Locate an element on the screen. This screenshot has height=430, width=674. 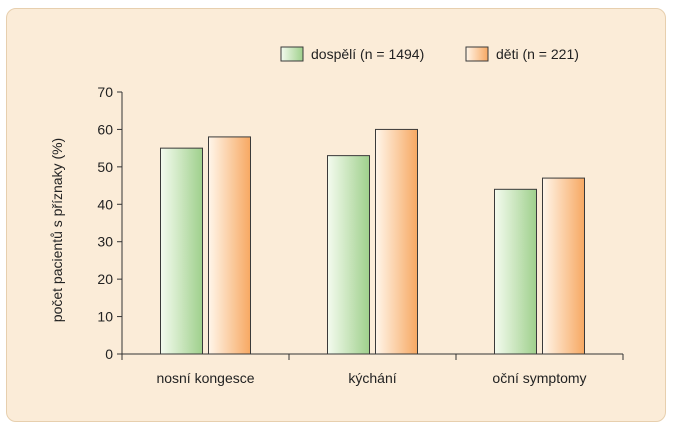
x-axis: nosní kongesce kýchání oční symptomy is located at coordinates (372, 369).